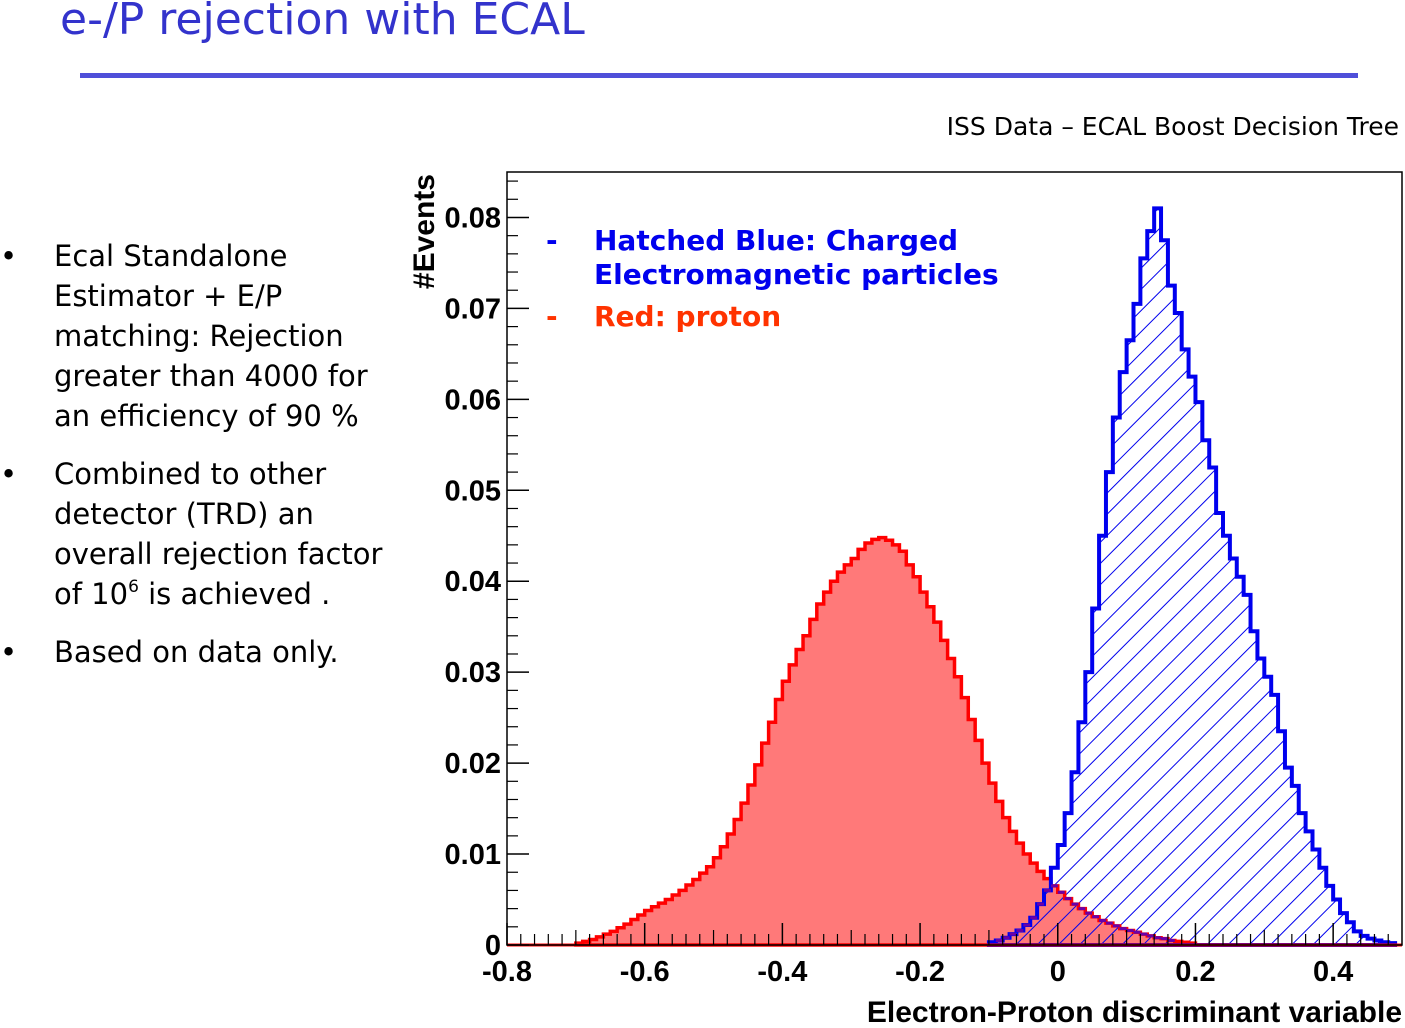 This screenshot has width=1405, height=1028. Describe the element at coordinates (1333, 972) in the screenshot. I see `x-tick-label: 0.4` at that location.